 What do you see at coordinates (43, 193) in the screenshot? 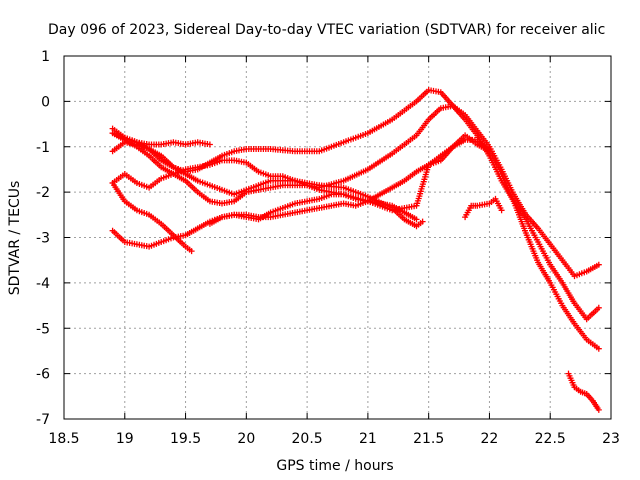
I see `y-tick-label: -2` at bounding box center [43, 193].